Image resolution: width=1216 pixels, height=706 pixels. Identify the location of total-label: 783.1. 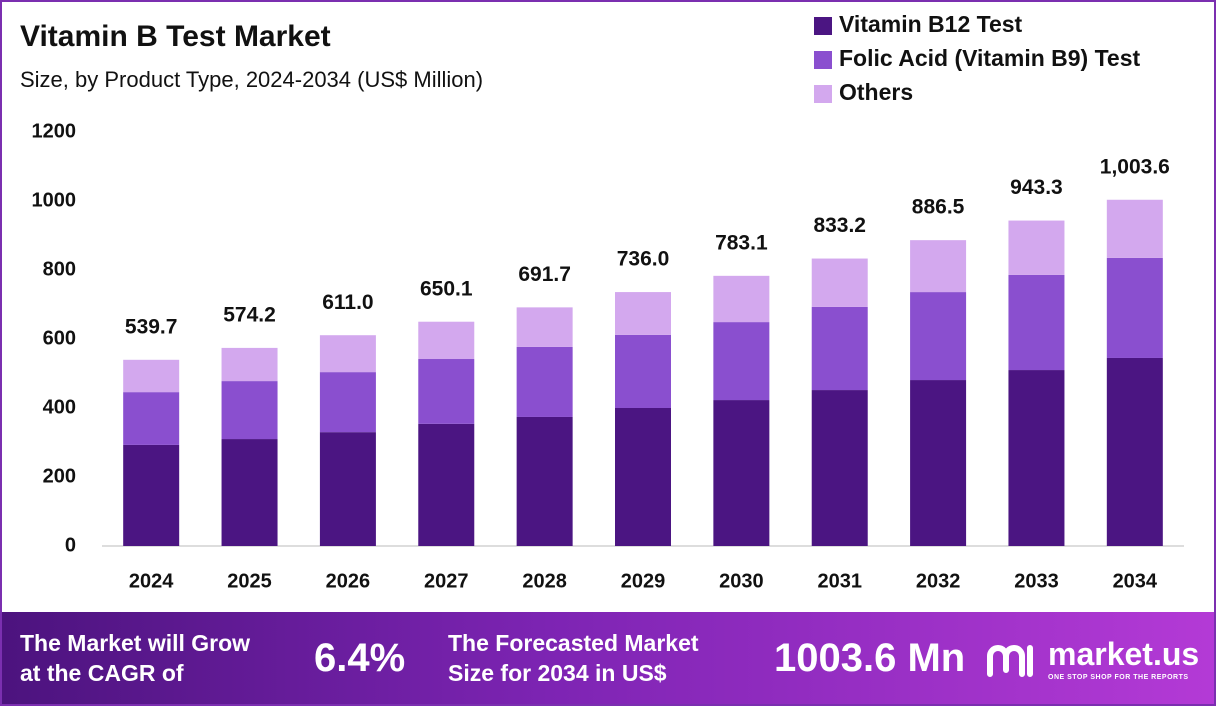
(741, 242).